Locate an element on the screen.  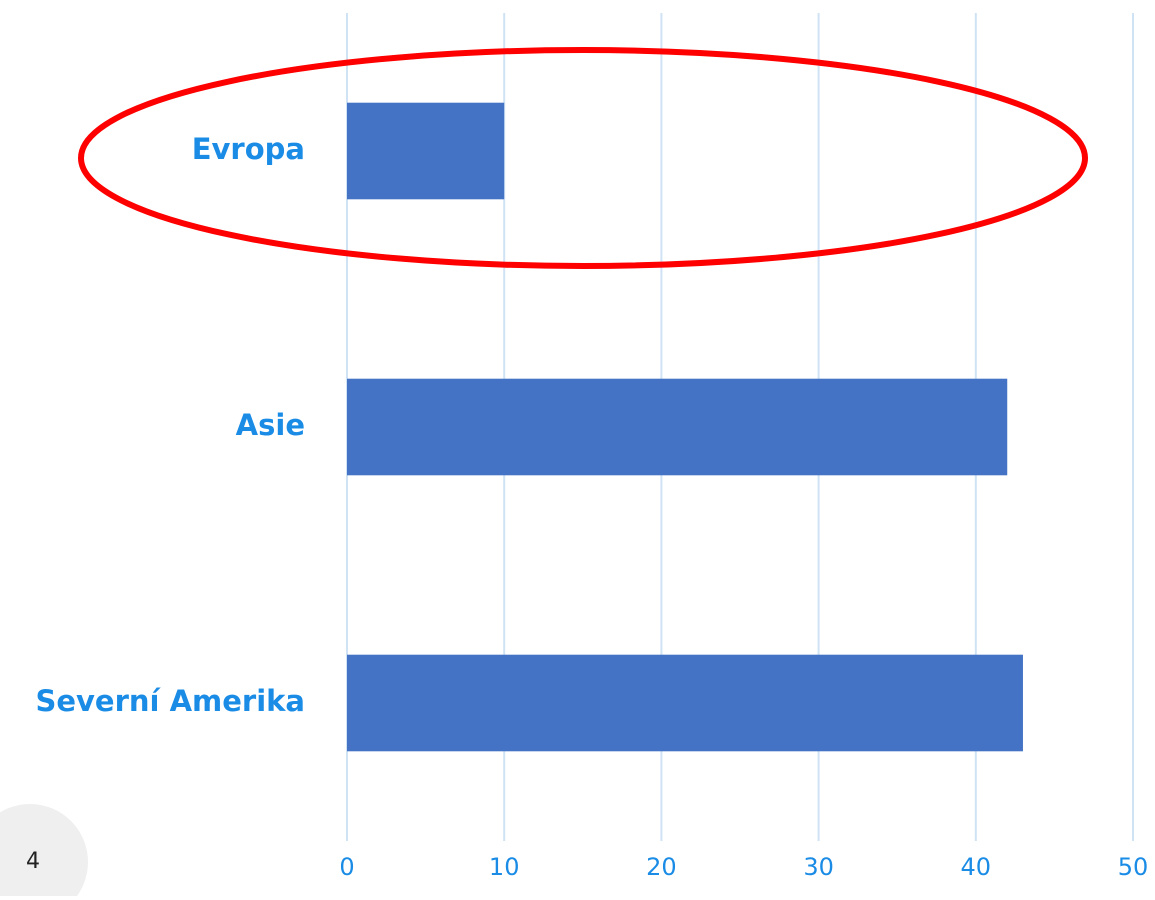
x-tick-label: 40 is located at coordinates (976, 867).